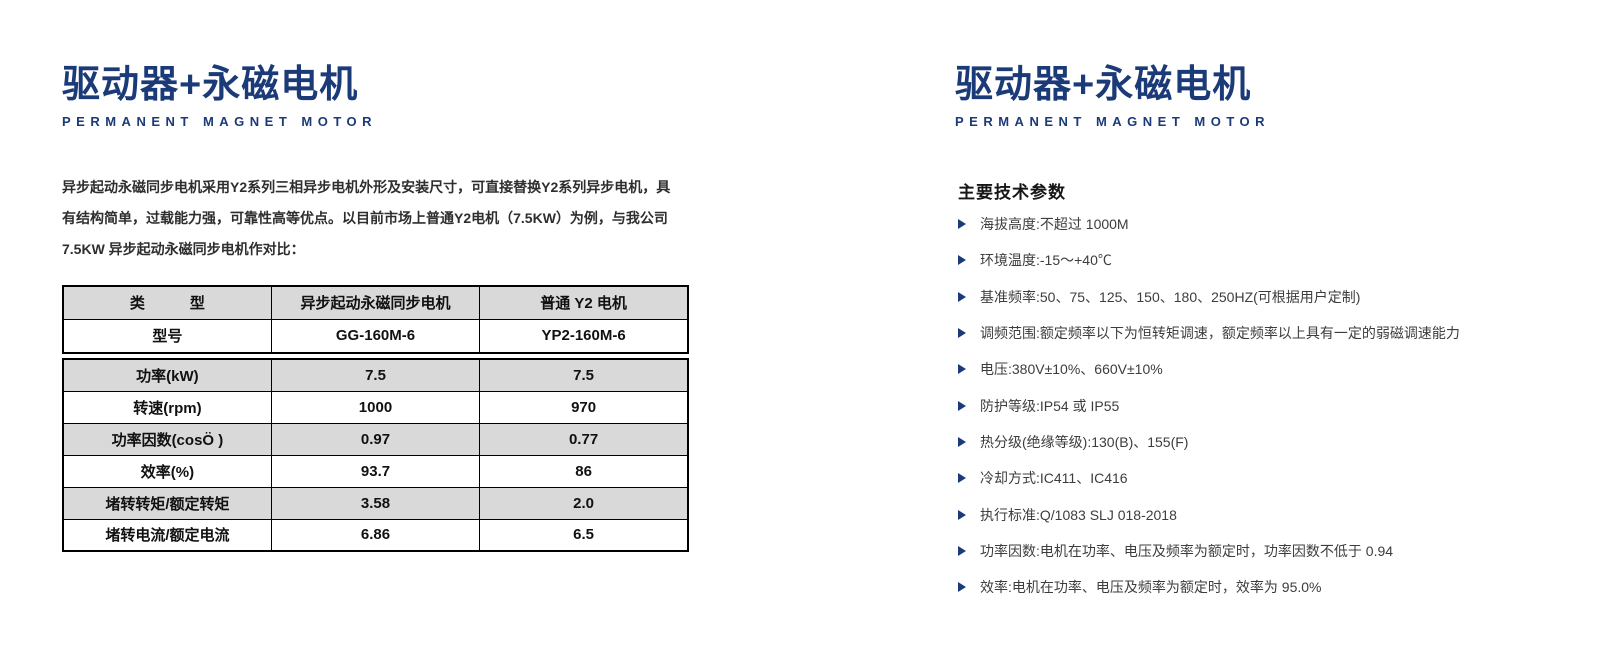 Image resolution: width=1600 pixels, height=668 pixels. What do you see at coordinates (1054, 224) in the screenshot?
I see `param-text: 海拔高度:不超过 1000M` at bounding box center [1054, 224].